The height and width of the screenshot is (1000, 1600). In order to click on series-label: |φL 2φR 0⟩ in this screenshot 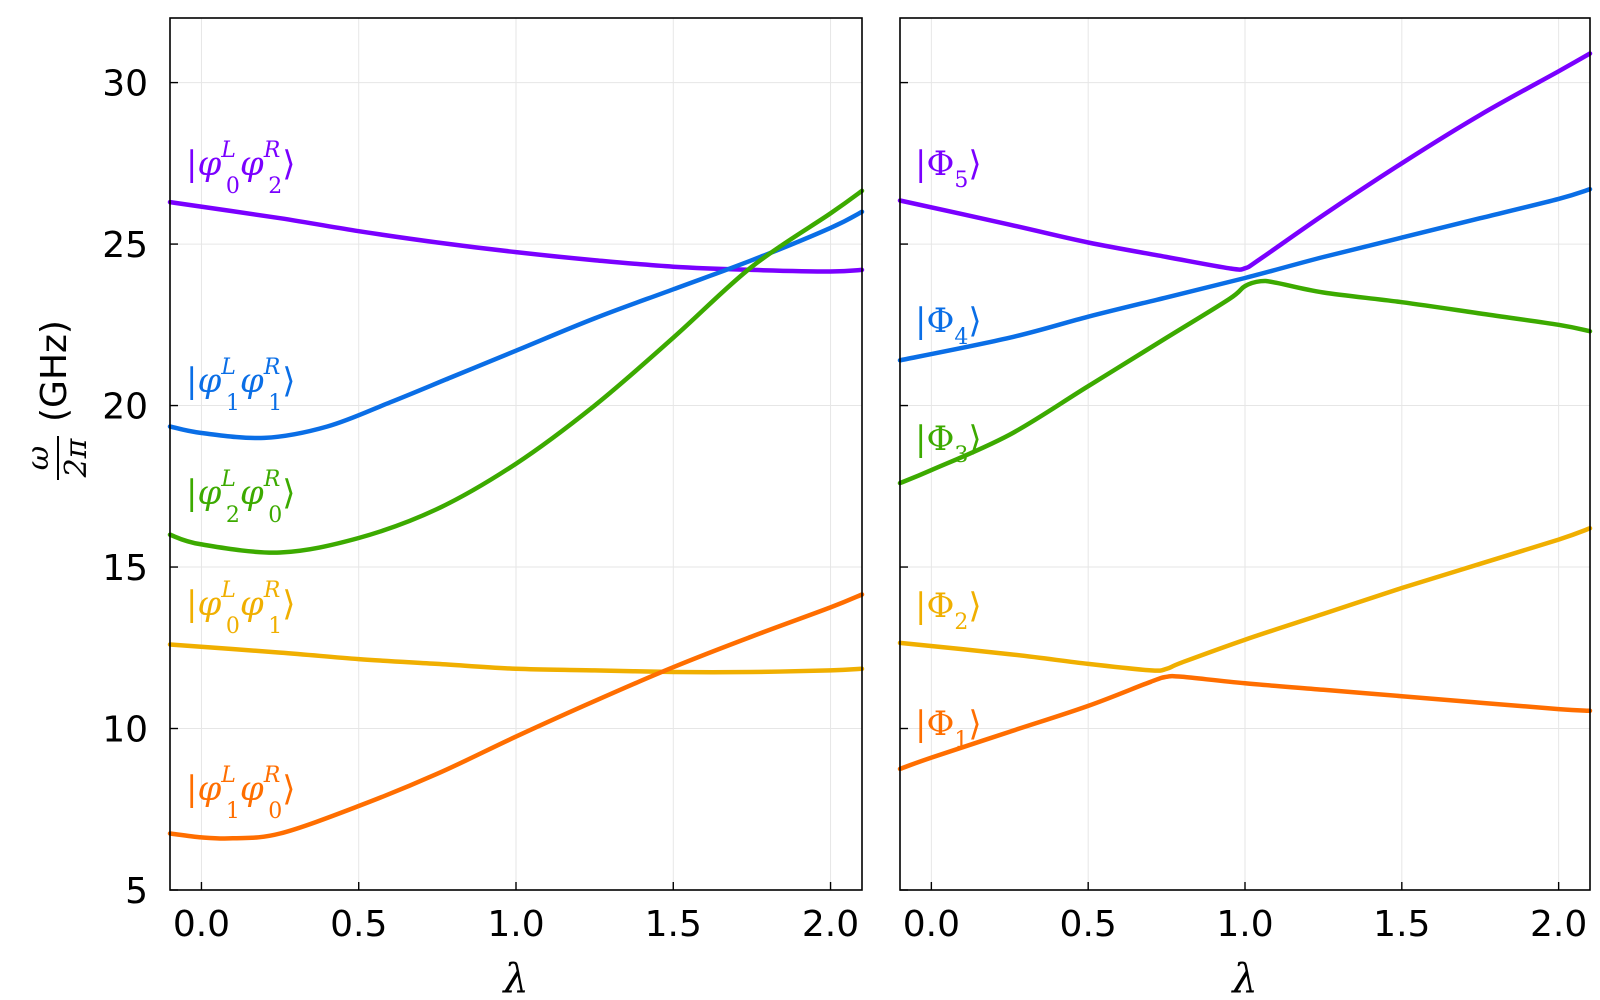, I will do `click(241, 497)`.